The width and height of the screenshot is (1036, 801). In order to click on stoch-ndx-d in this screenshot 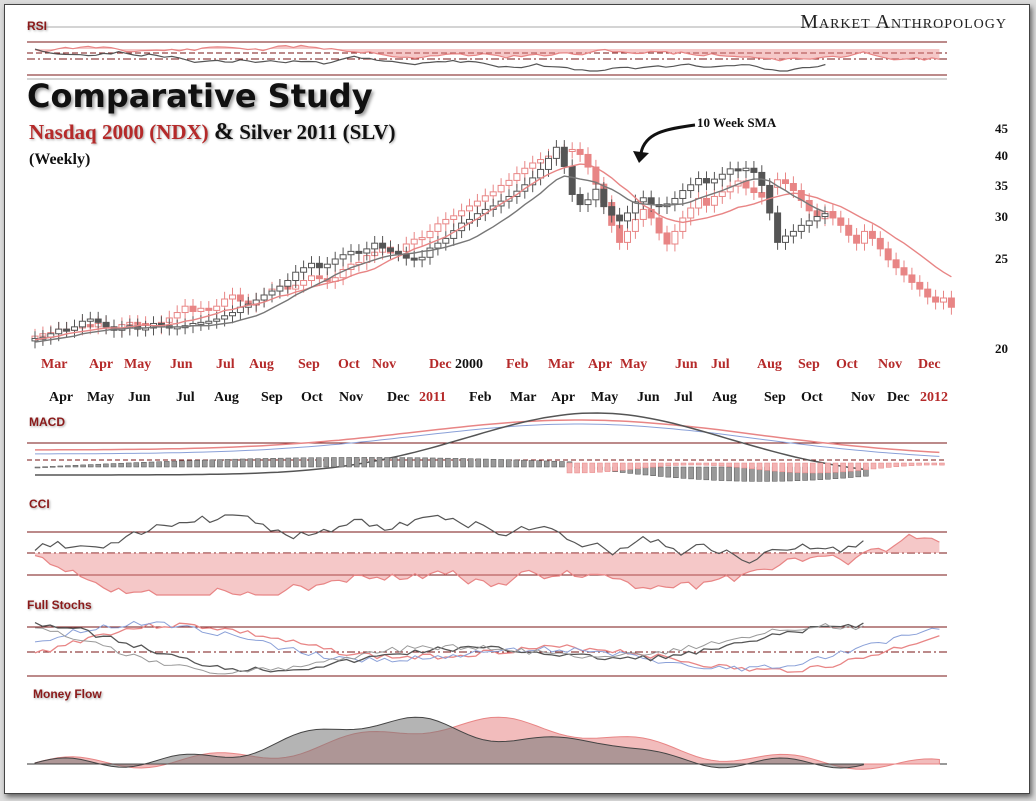, I will do `click(487, 646)`.